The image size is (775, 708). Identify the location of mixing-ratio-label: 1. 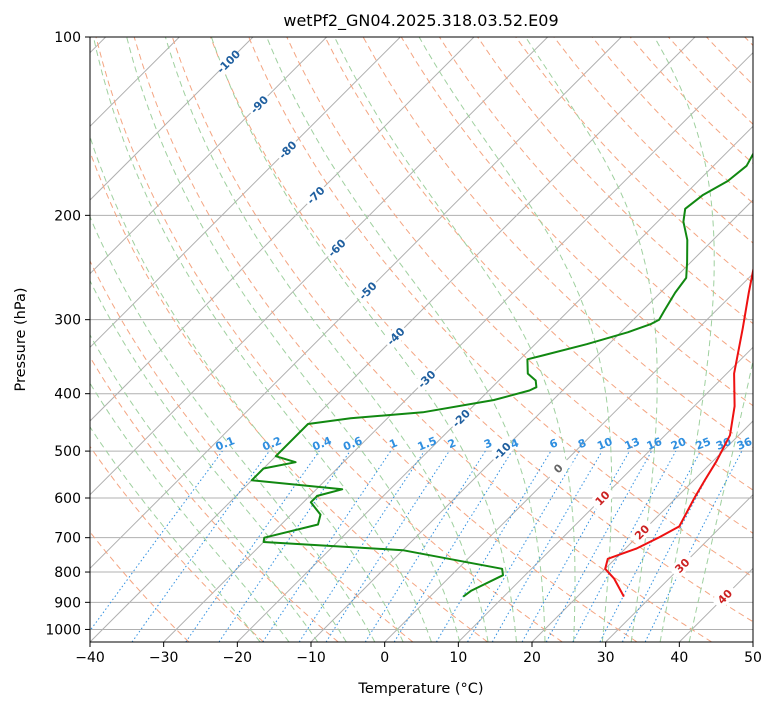
(393, 443).